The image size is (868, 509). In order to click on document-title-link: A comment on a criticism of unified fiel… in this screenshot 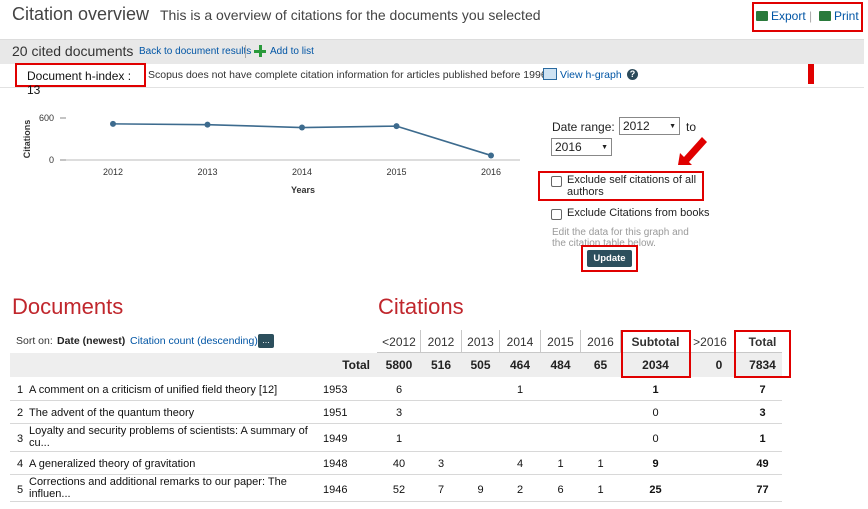, I will do `click(153, 390)`.